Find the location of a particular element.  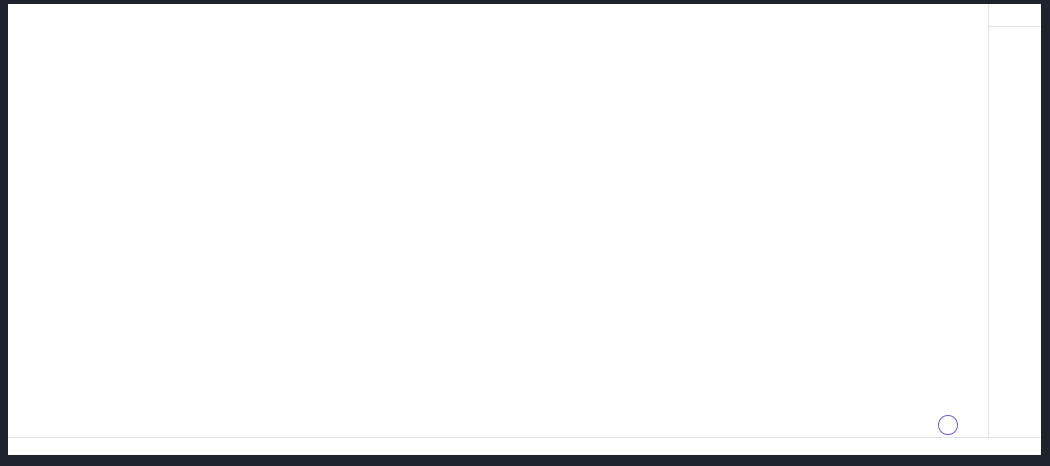

chart-legend is located at coordinates (41, 15).